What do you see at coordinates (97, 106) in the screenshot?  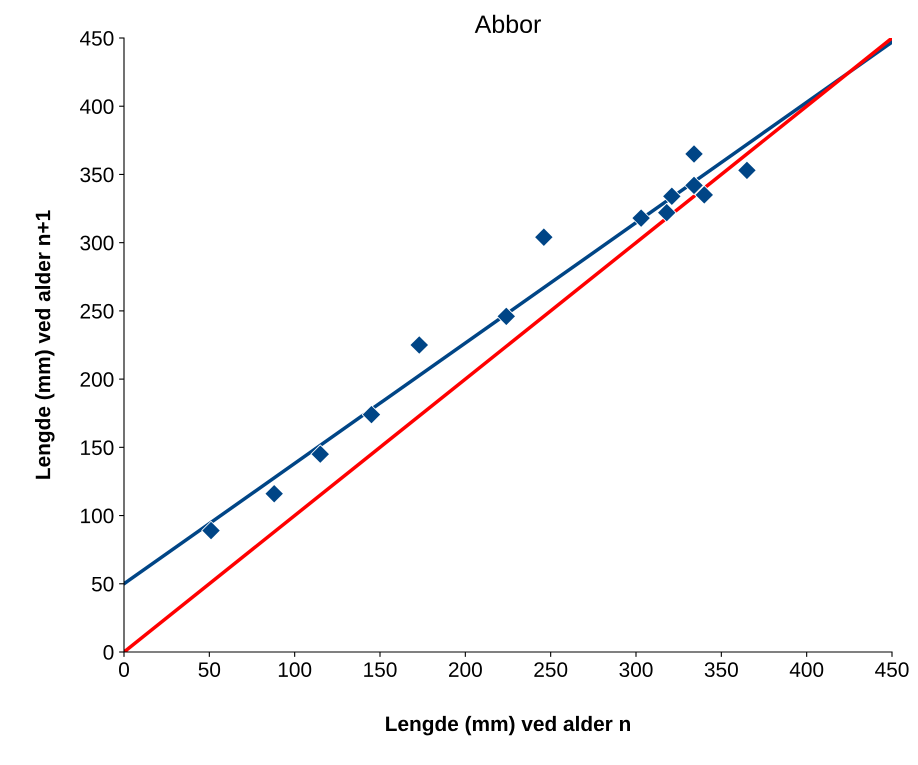 I see `y-tick-label: 400` at bounding box center [97, 106].